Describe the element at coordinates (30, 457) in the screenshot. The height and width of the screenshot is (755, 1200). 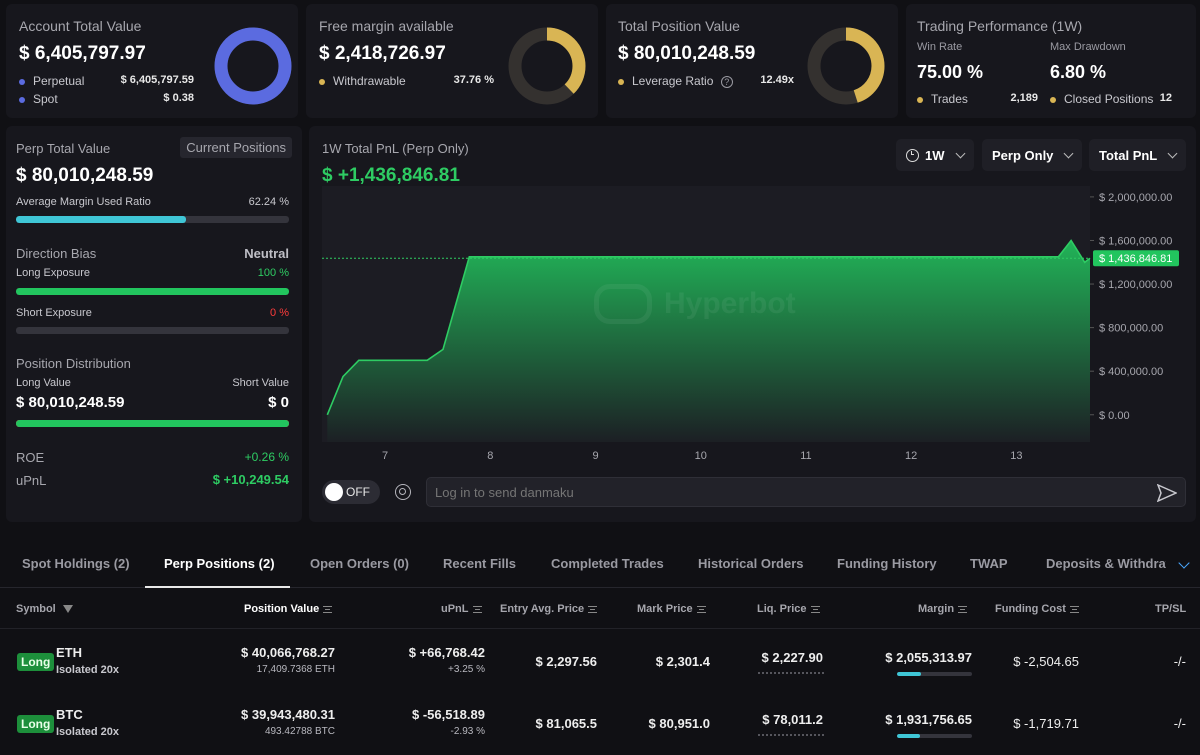
I see `roe-label: ROE` at that location.